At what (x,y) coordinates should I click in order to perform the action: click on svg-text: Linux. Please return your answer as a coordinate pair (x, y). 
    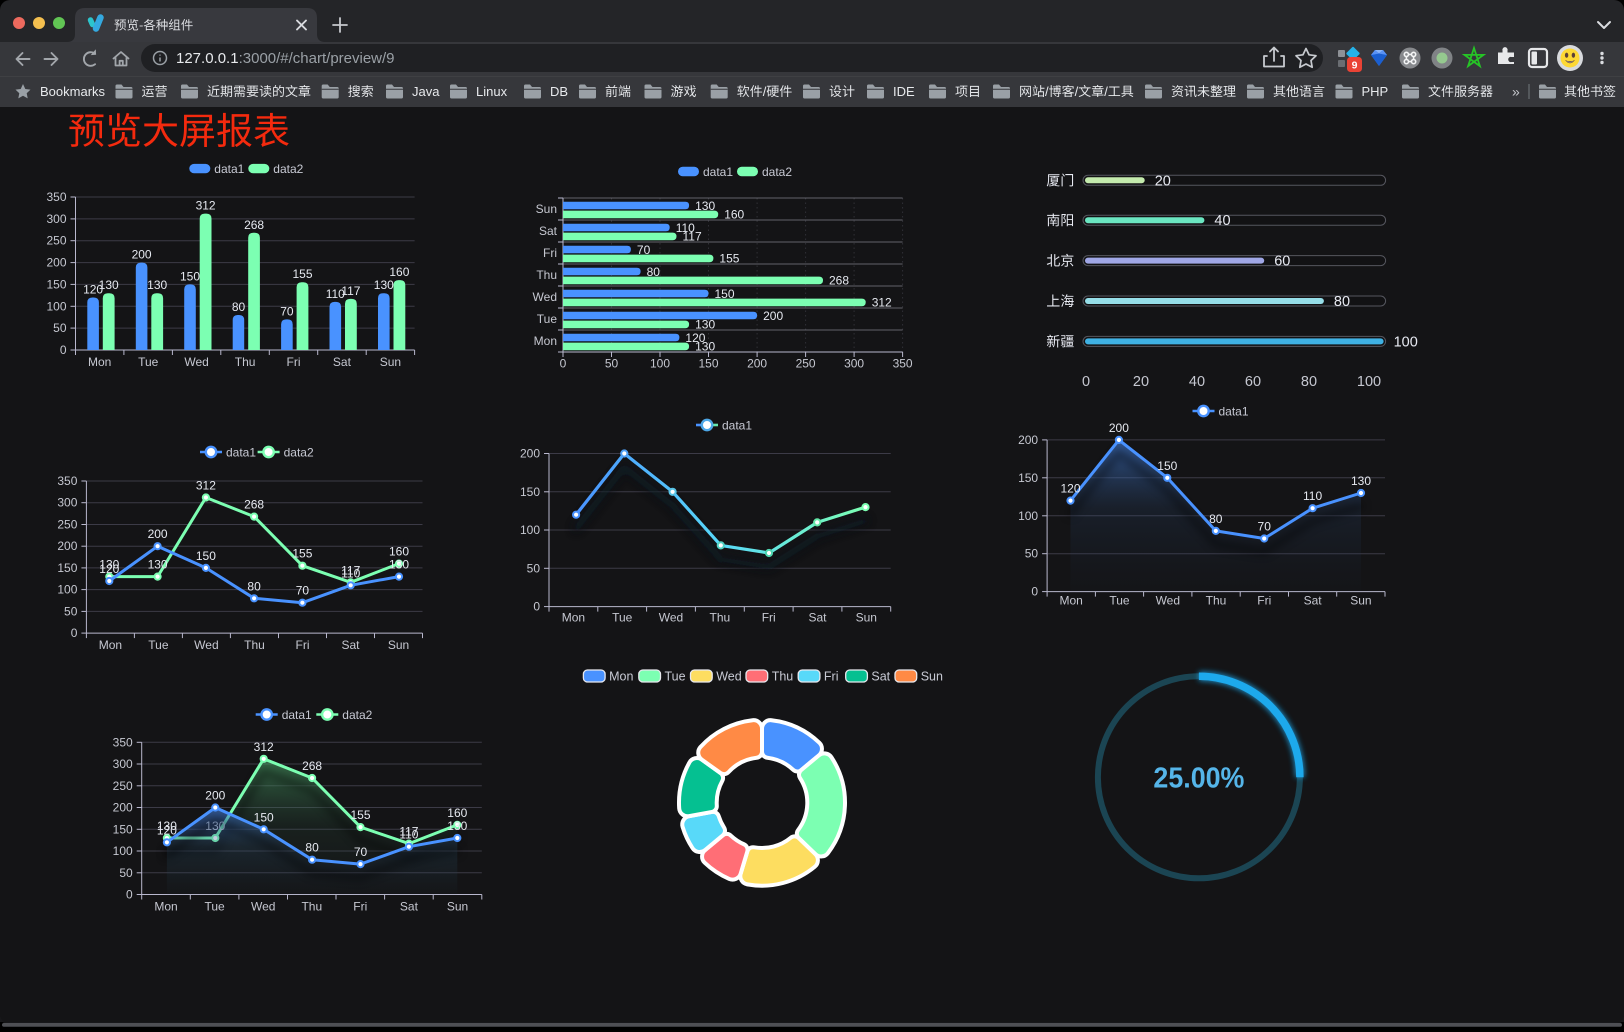
    Looking at the image, I should click on (492, 91).